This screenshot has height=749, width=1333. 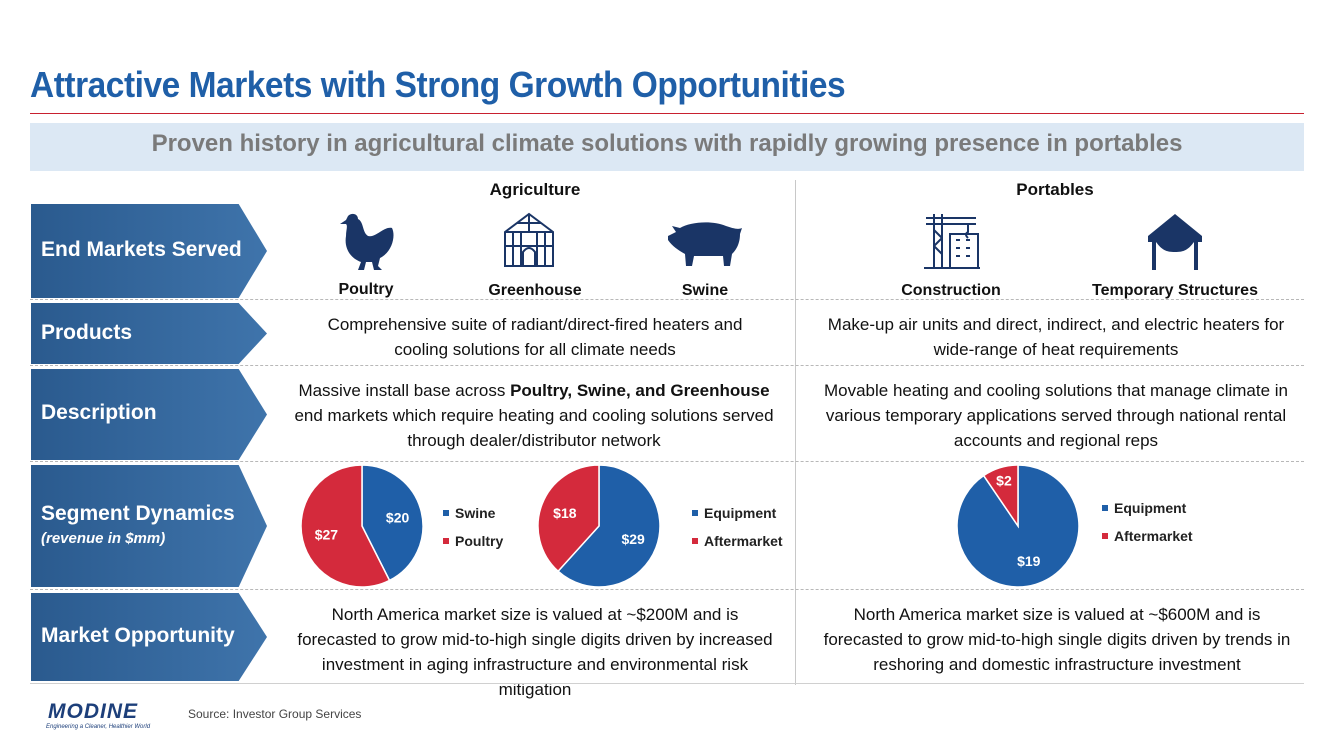 I want to click on legend-swatch-poultry, so click(x=446, y=541).